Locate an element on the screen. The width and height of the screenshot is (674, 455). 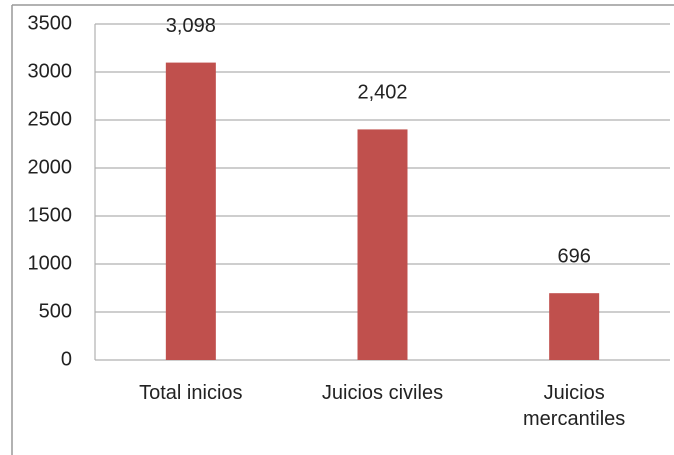
y-tick-label: 1000 is located at coordinates (50, 263).